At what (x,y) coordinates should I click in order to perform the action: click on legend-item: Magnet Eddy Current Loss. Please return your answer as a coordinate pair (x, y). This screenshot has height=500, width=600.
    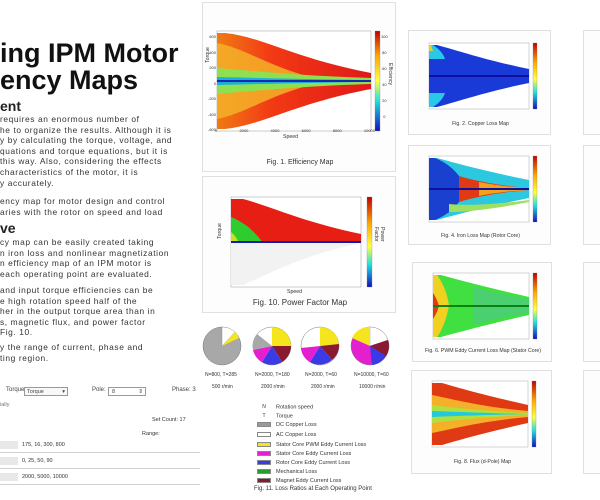
    Looking at the image, I should click on (299, 482).